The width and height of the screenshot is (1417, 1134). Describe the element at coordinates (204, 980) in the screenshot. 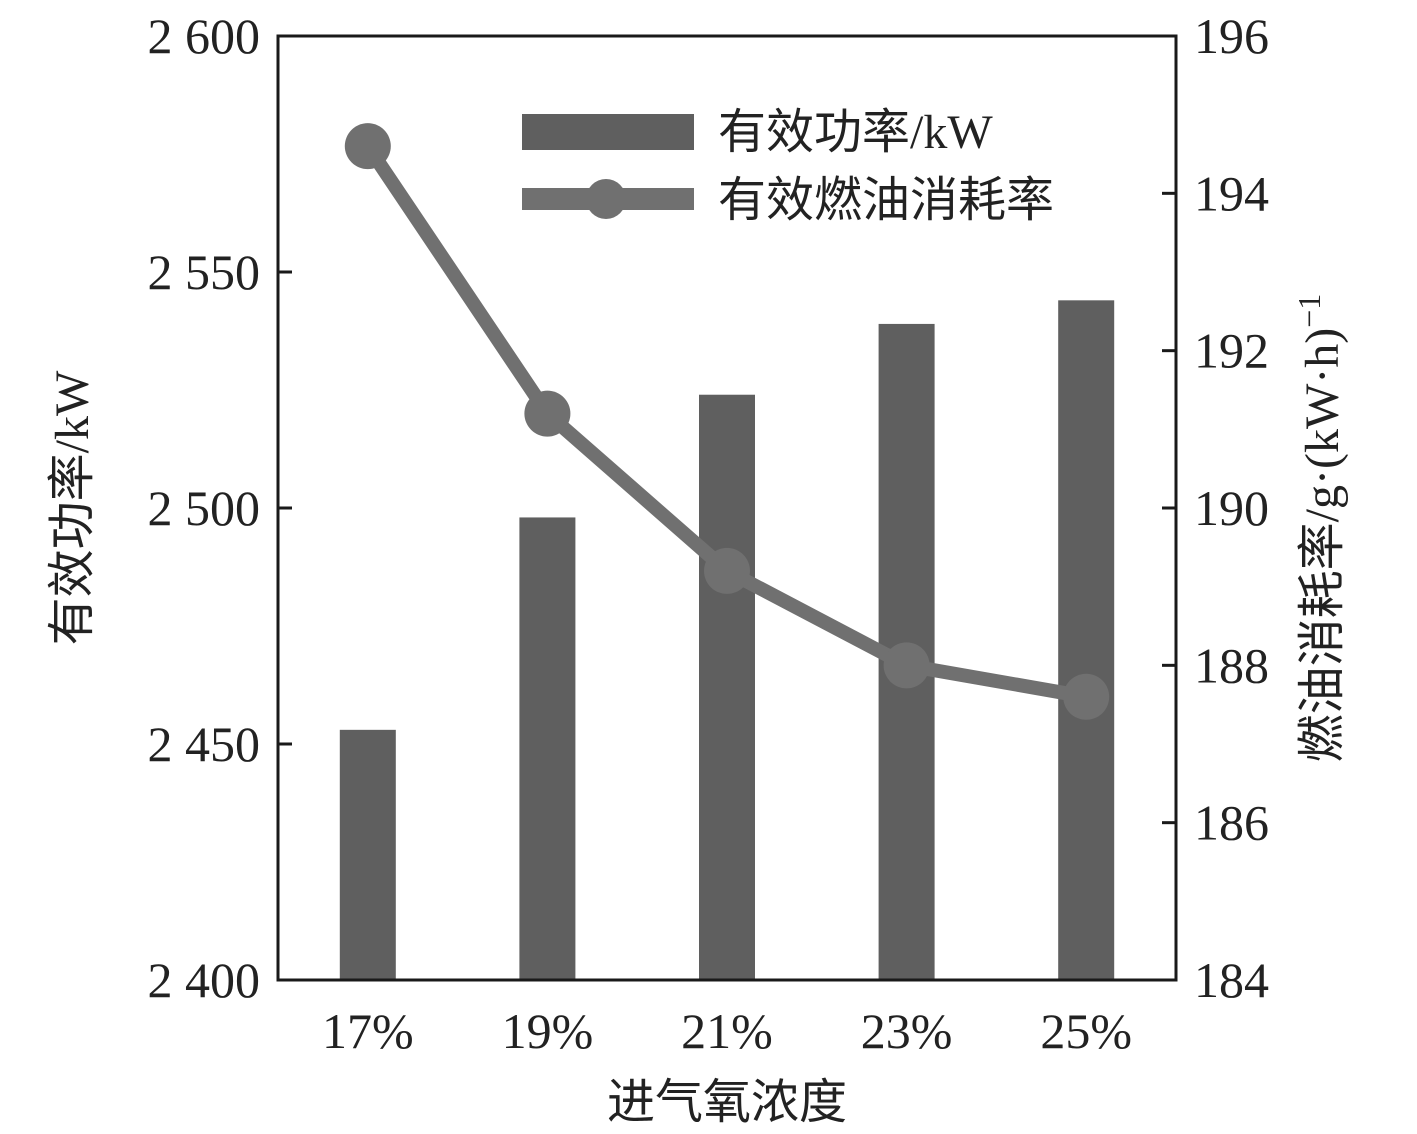

I see `left-tick-label-0: 2 400` at that location.